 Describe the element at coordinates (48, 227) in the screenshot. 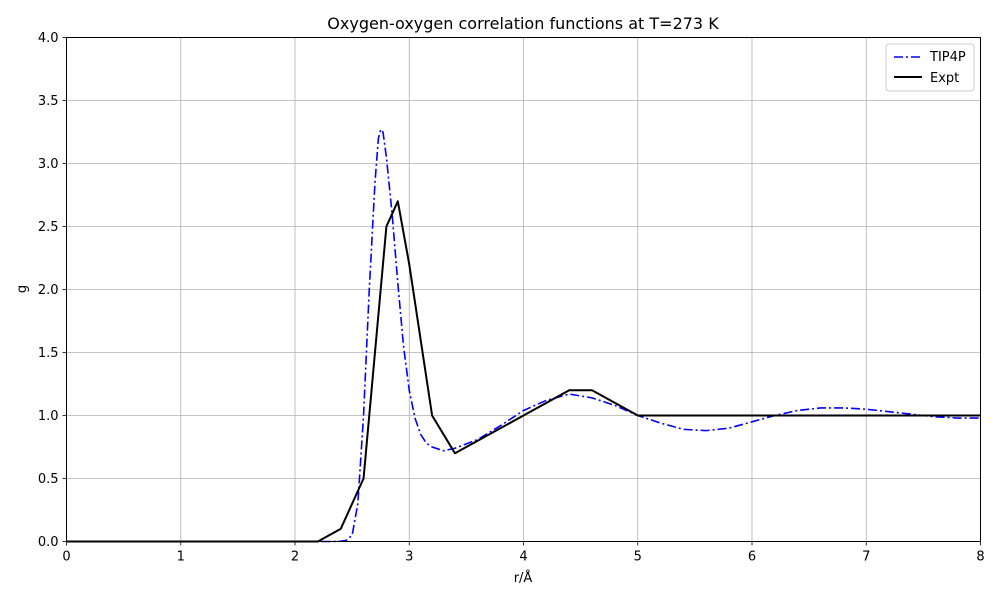

I see `y-tick-label: 2.5` at that location.